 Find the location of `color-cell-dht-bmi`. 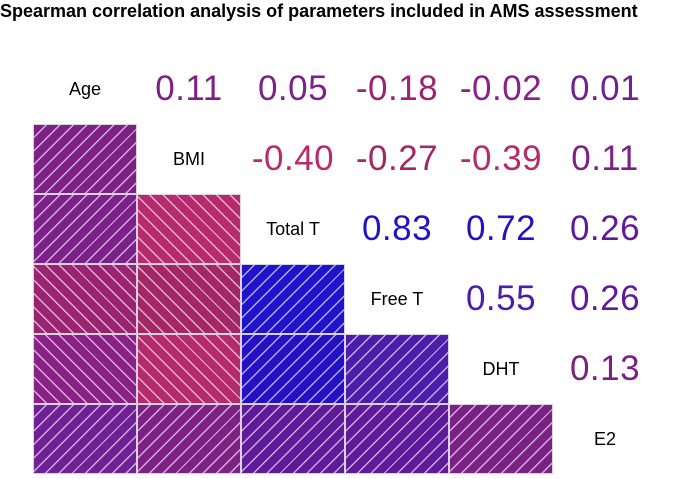

color-cell-dht-bmi is located at coordinates (189, 369).